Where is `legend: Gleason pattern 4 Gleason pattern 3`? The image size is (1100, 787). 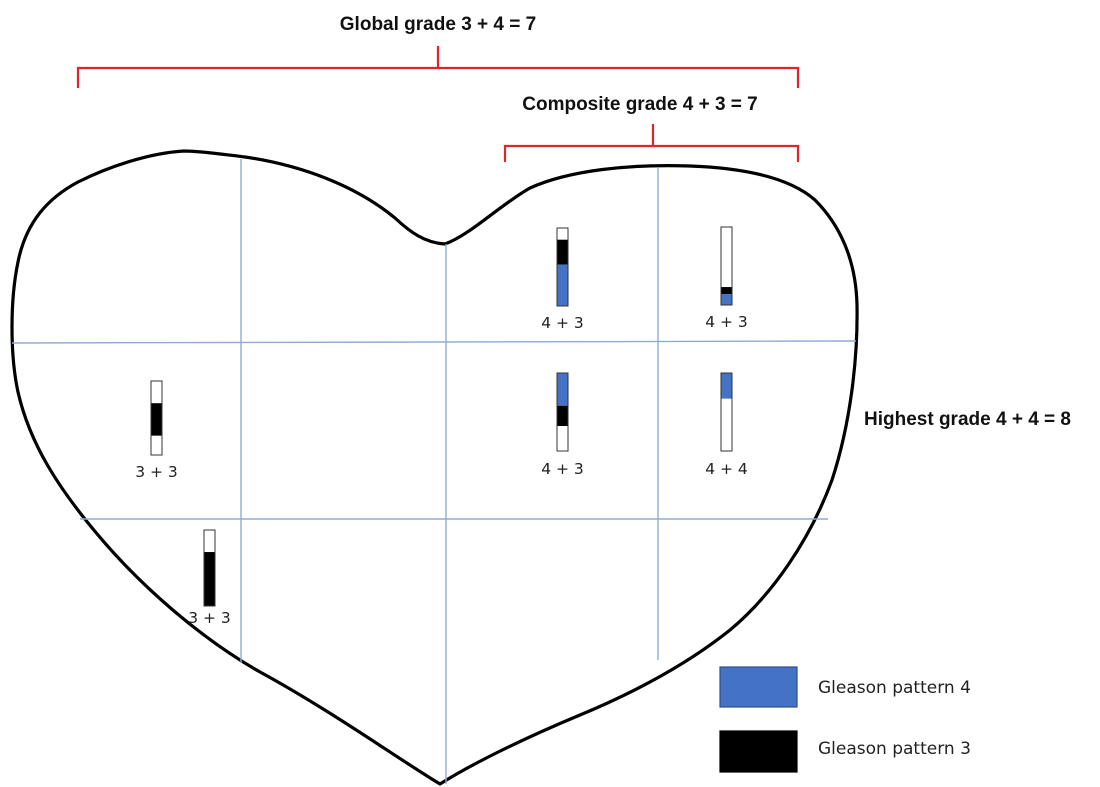 legend: Gleason pattern 4 Gleason pattern 3 is located at coordinates (845, 719).